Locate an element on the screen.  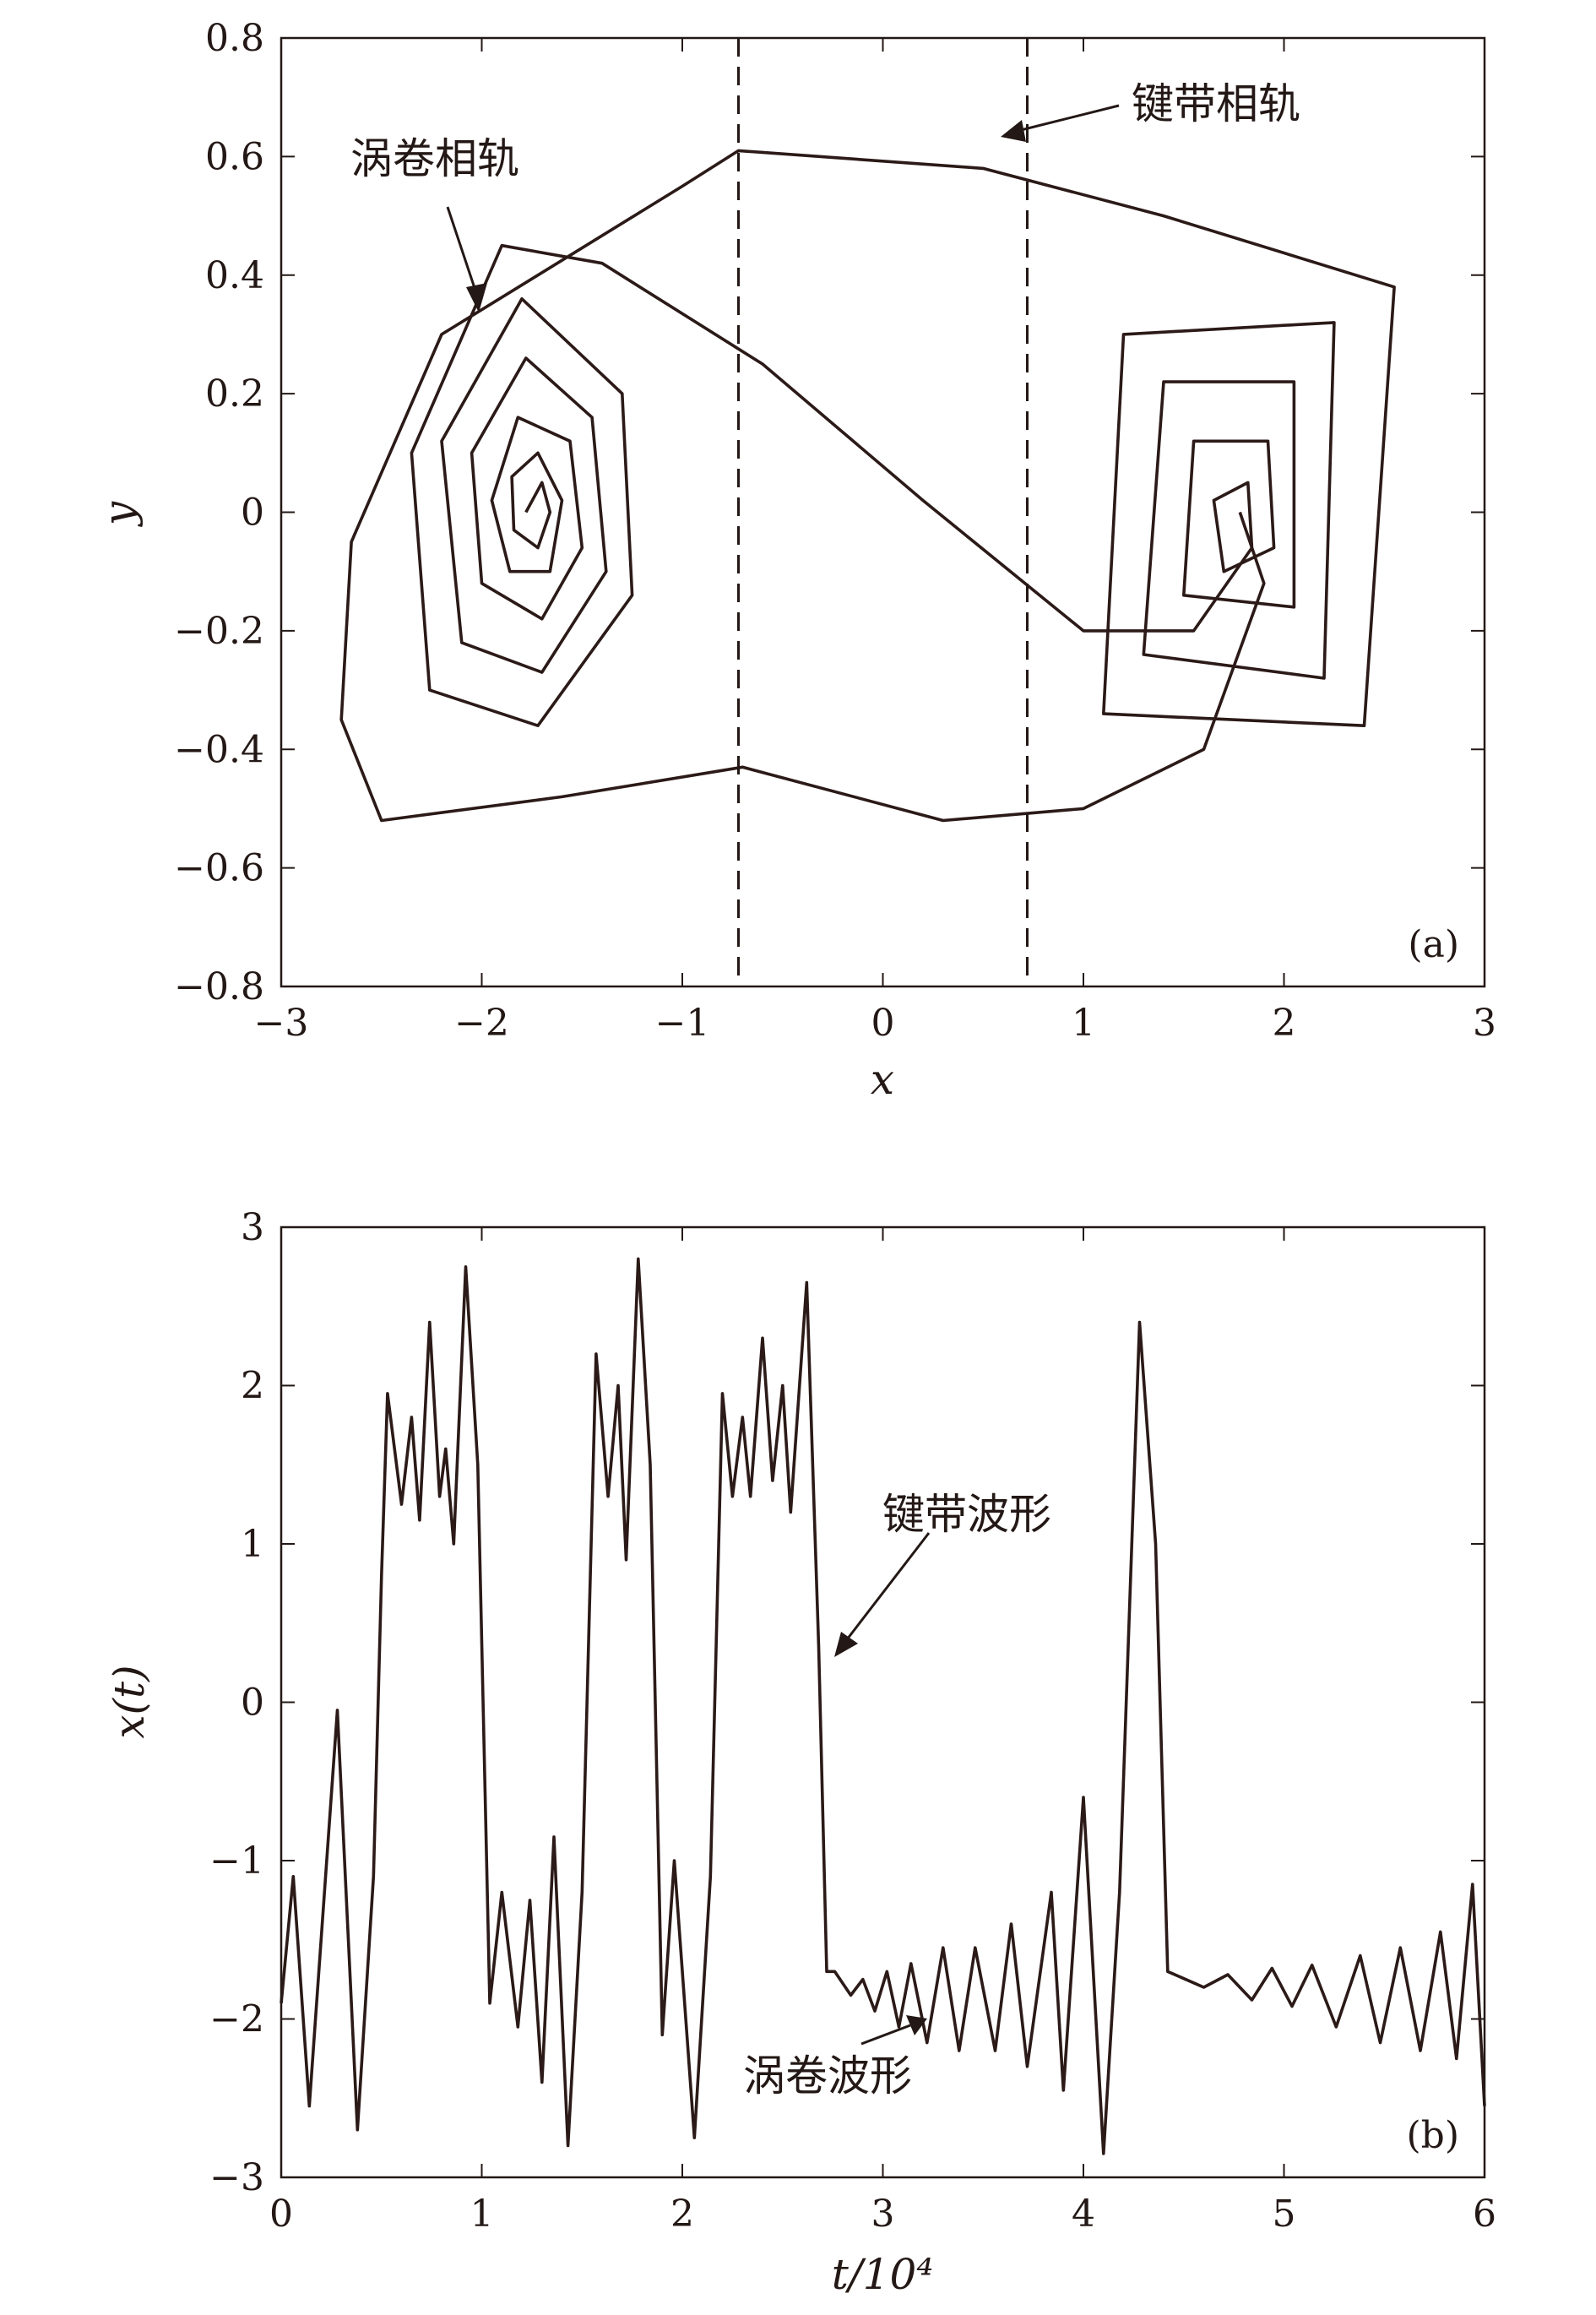
y-tick-label: 0.8 is located at coordinates (234, 38).